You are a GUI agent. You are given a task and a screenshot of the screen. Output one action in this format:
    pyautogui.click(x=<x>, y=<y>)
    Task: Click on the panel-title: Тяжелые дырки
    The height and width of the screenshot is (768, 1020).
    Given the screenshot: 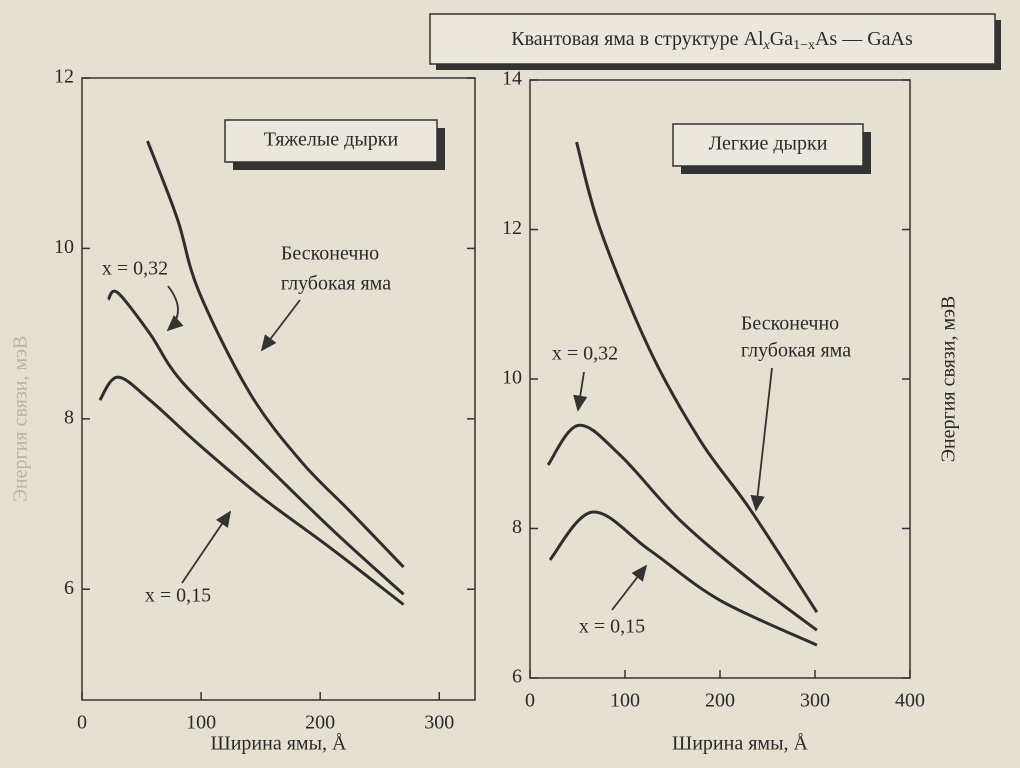 What is the action you would take?
    pyautogui.click(x=331, y=140)
    